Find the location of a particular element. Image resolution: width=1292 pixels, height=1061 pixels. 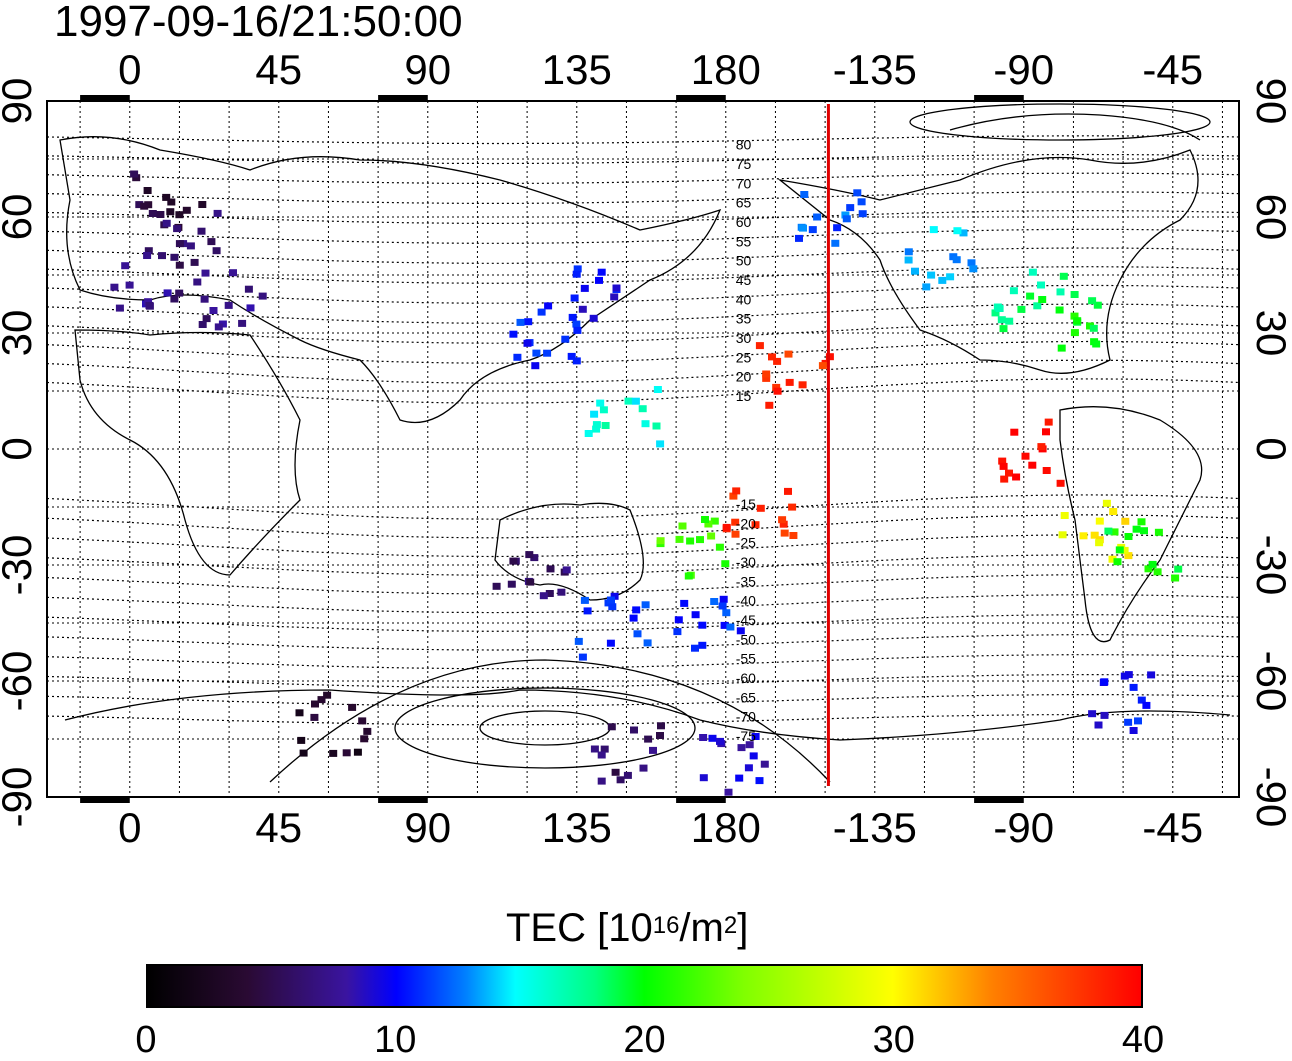

magnetic-latitude-label: 75 is located at coordinates (744, 164).